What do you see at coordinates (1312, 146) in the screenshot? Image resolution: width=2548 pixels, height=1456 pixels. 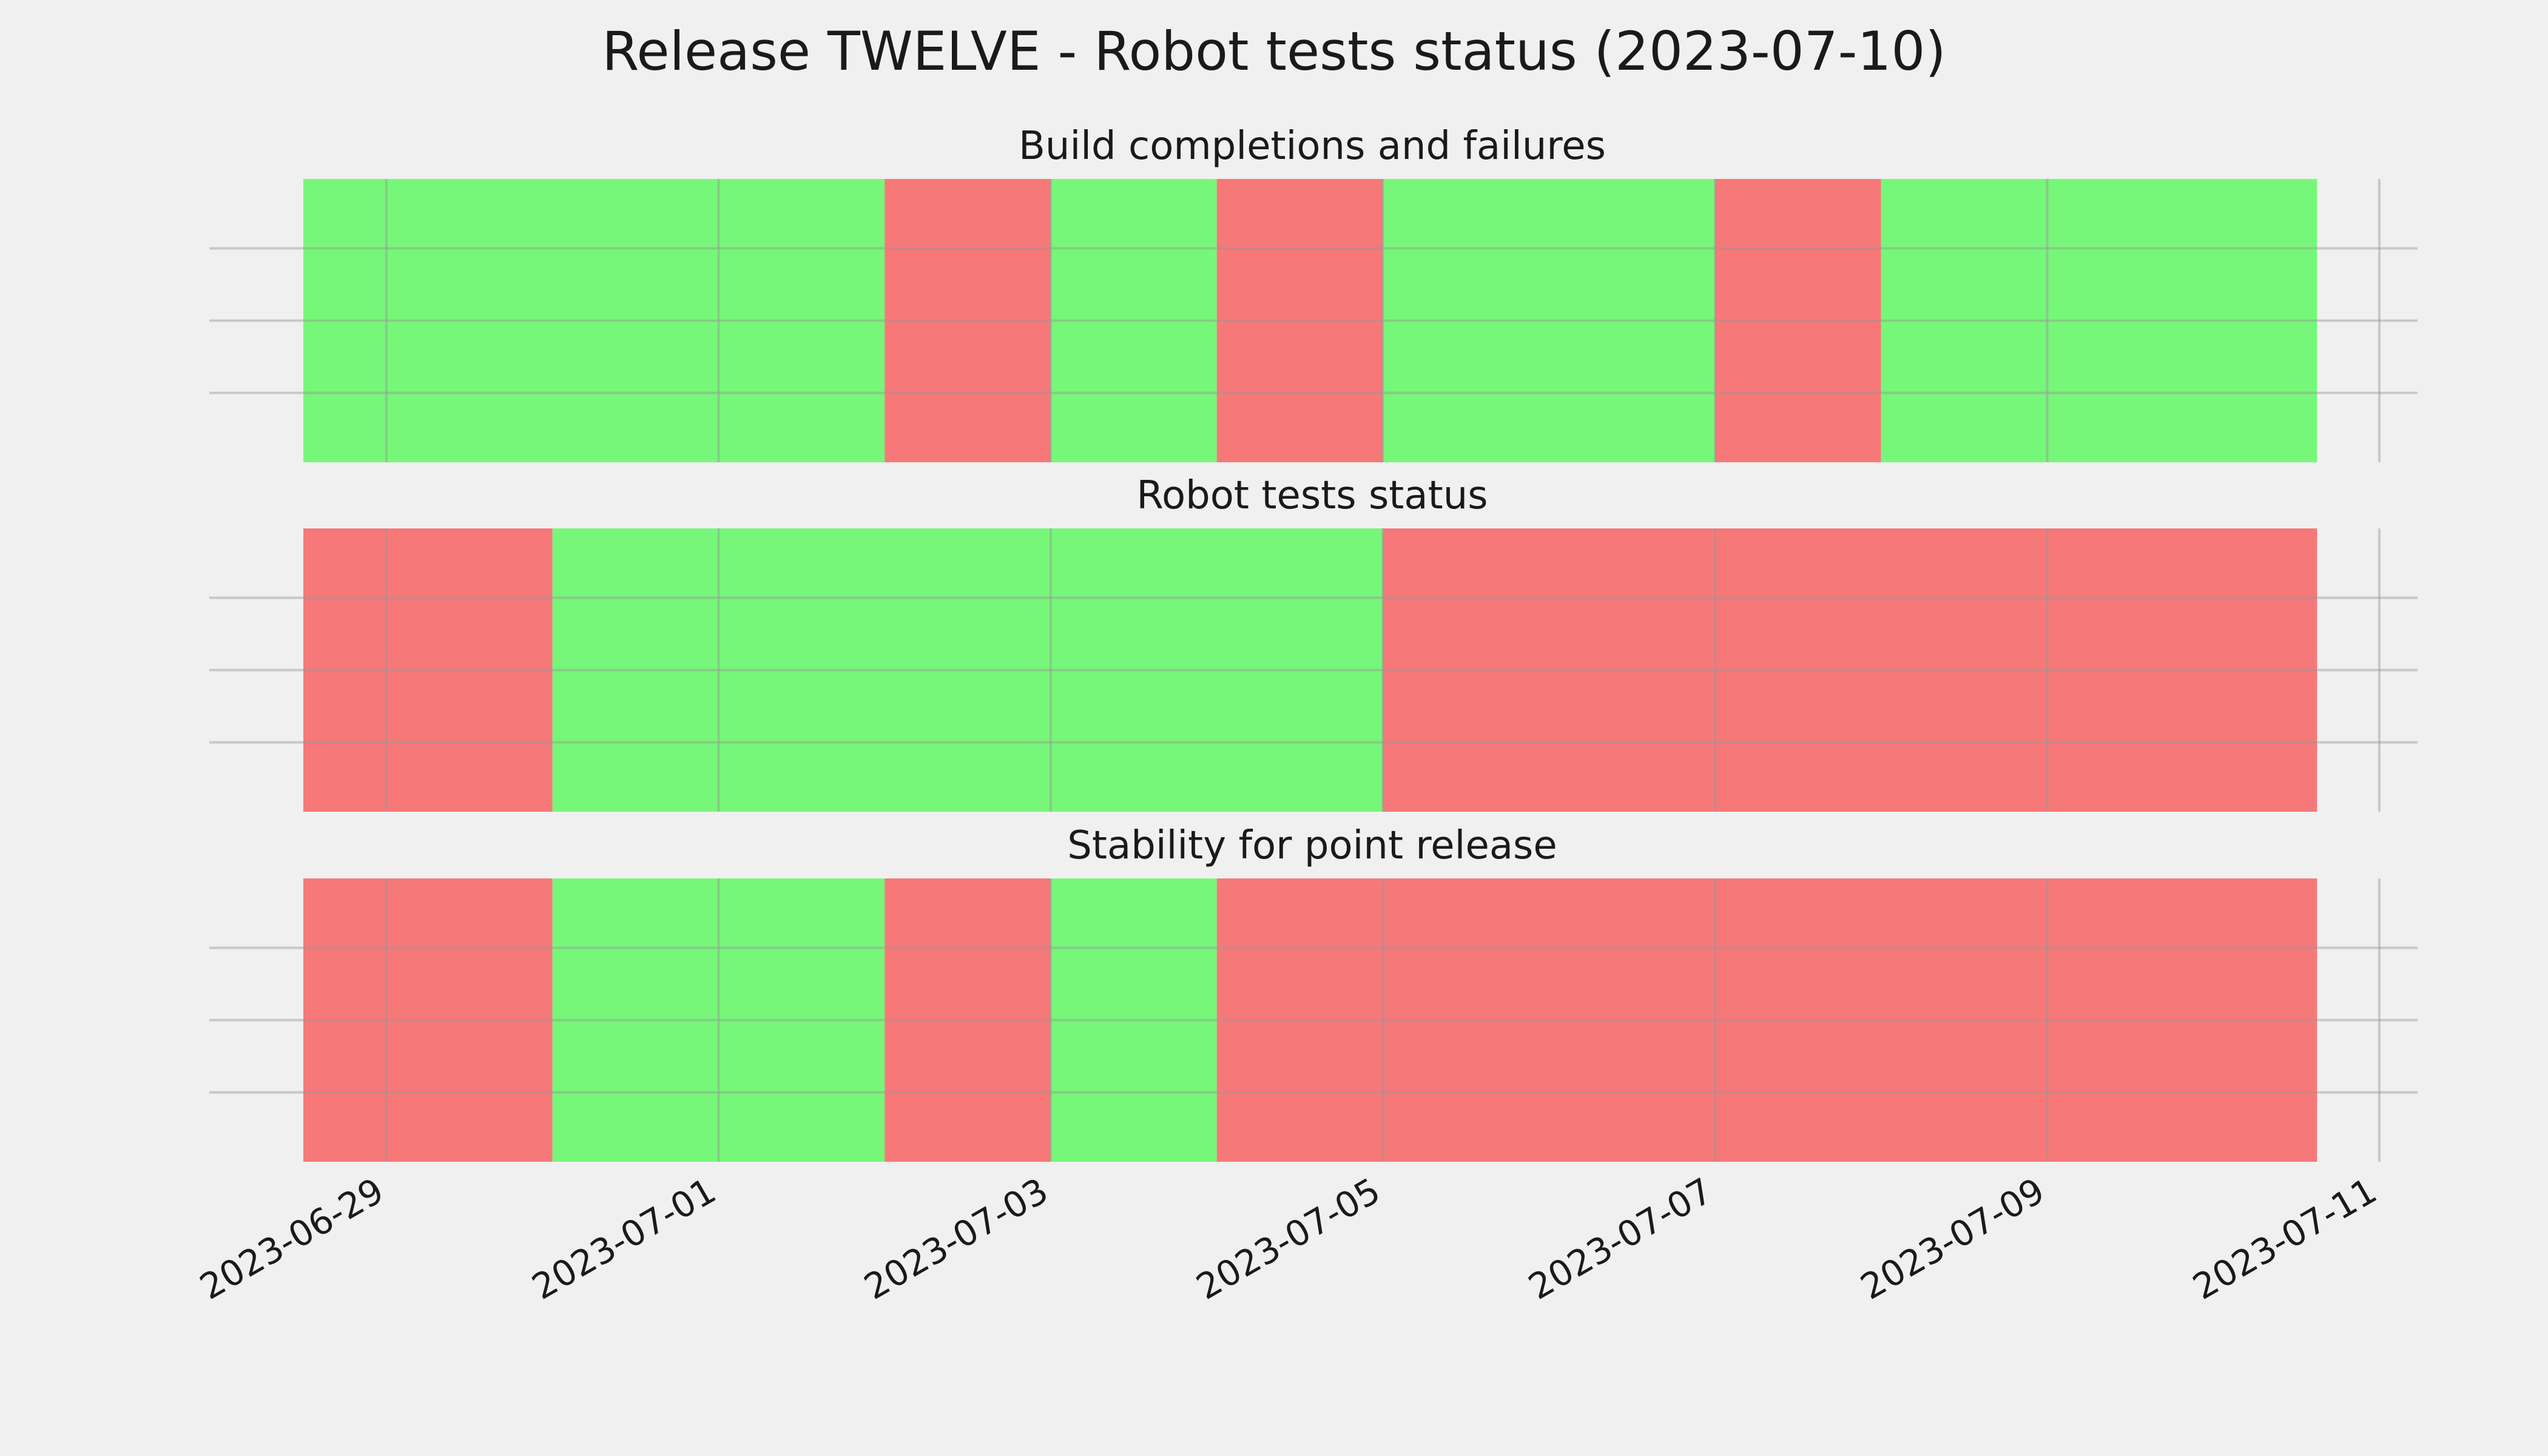 I see `panel-title: Build completions and failures` at bounding box center [1312, 146].